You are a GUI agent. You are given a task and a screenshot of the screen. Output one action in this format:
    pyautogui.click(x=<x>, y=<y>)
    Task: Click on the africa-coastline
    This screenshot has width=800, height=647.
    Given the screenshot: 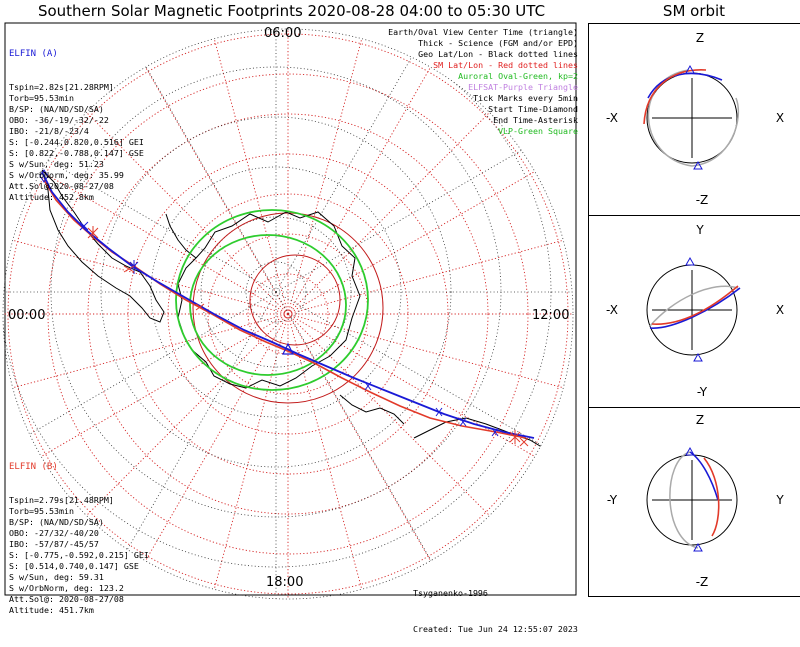 What is the action you would take?
    pyautogui.click(x=372, y=409)
    